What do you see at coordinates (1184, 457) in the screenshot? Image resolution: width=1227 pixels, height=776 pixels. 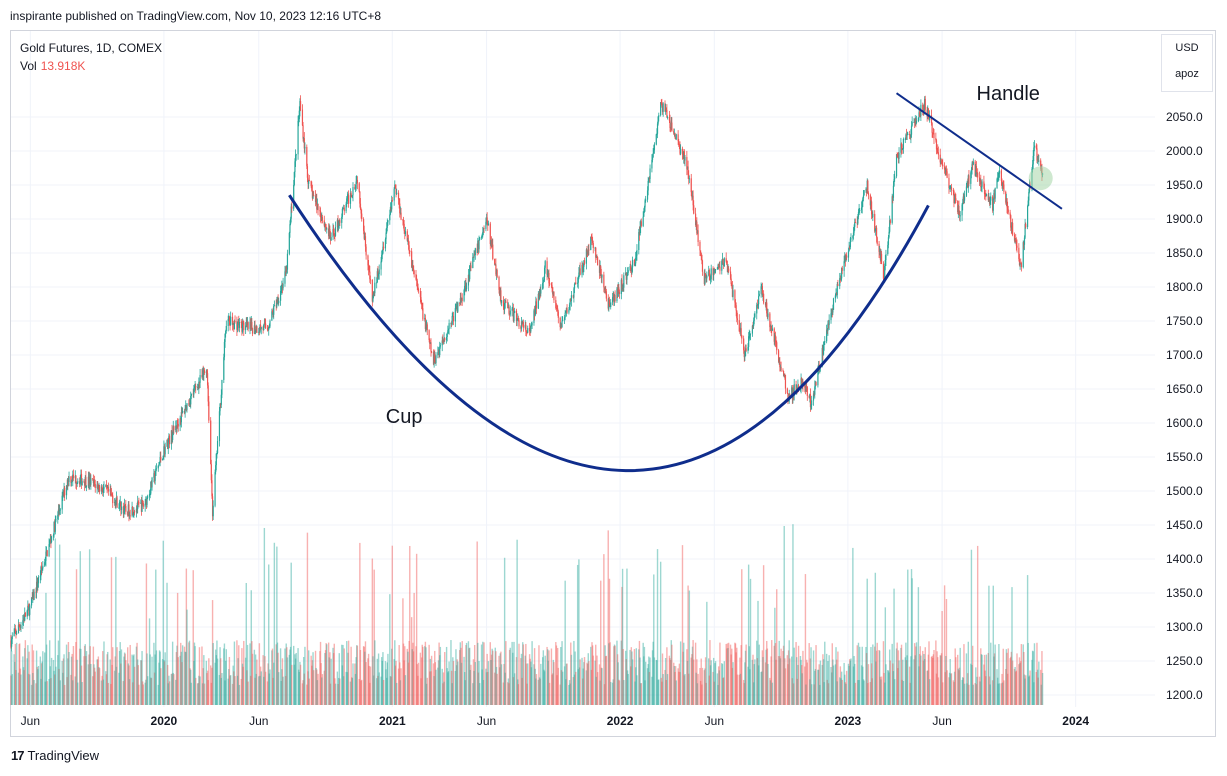 I see `price-tick-label: 1550.0` at bounding box center [1184, 457].